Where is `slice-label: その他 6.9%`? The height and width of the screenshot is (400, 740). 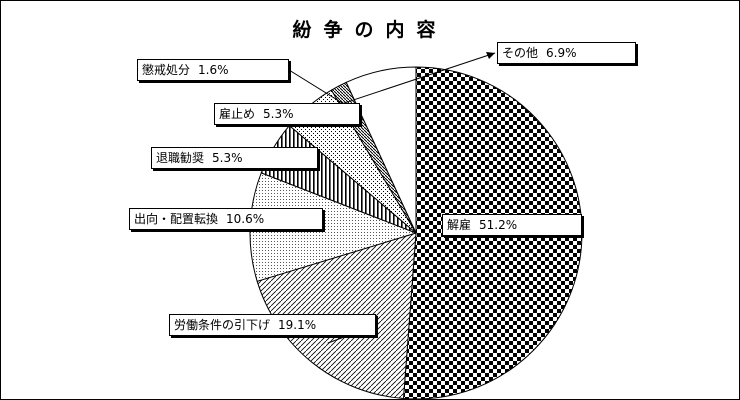
slice-label: その他 6.9% is located at coordinates (566, 53).